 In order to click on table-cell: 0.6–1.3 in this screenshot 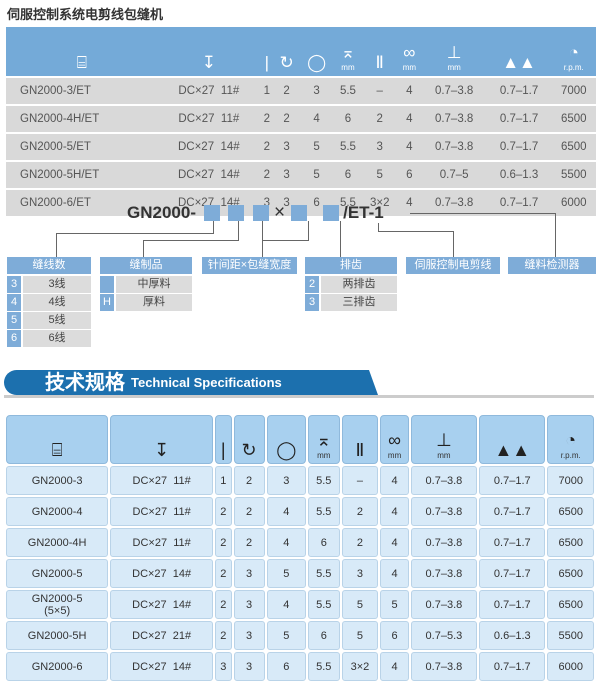, I will do `click(512, 635)`.